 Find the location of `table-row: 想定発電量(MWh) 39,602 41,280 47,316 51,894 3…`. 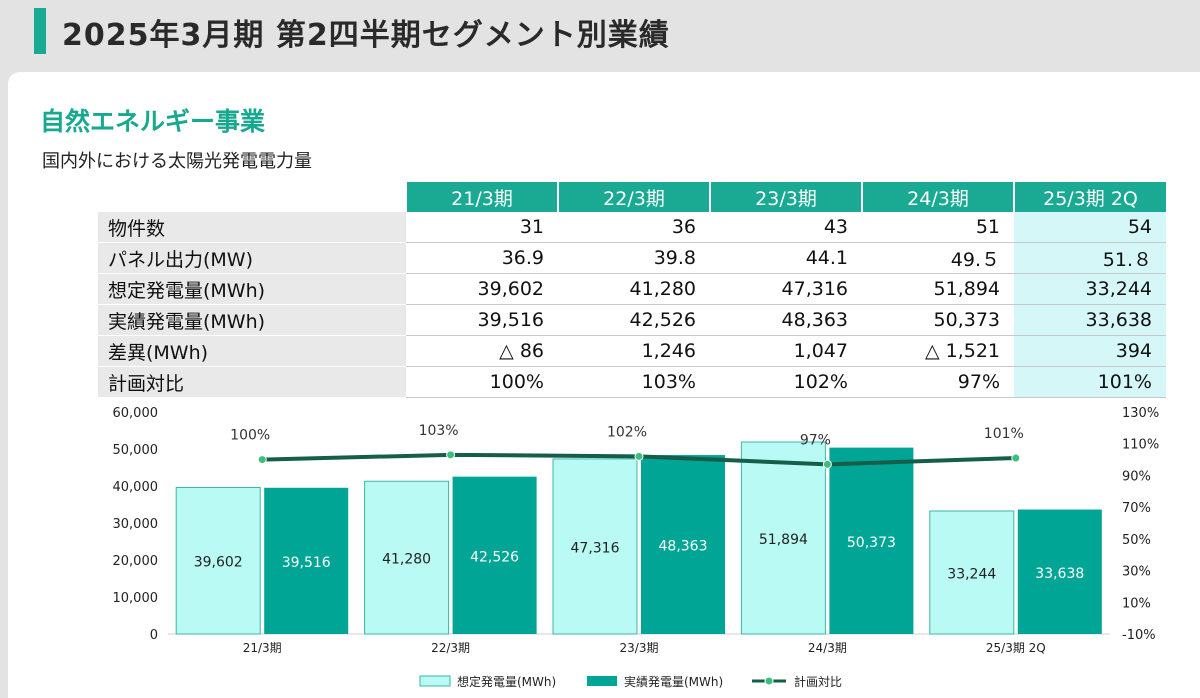

table-row: 想定発電量(MWh) 39,602 41,280 47,316 51,894 3… is located at coordinates (632, 289).